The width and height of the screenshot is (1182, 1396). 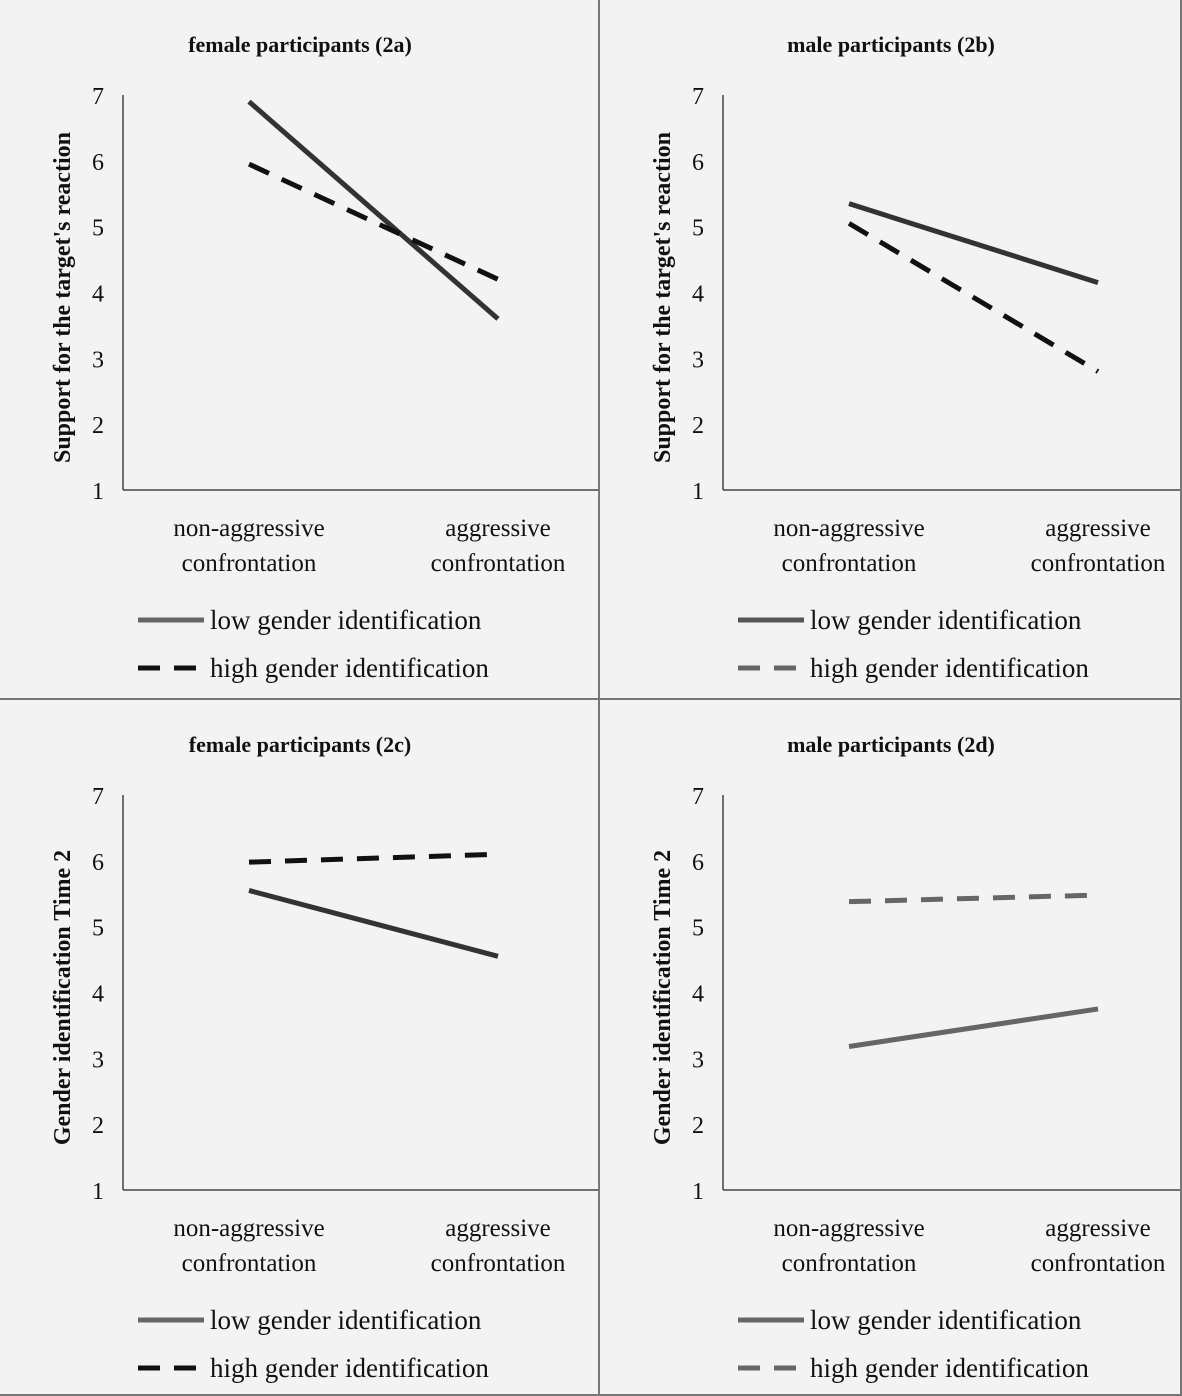 I want to click on chart-title: male participants (2d), so click(x=891, y=744).